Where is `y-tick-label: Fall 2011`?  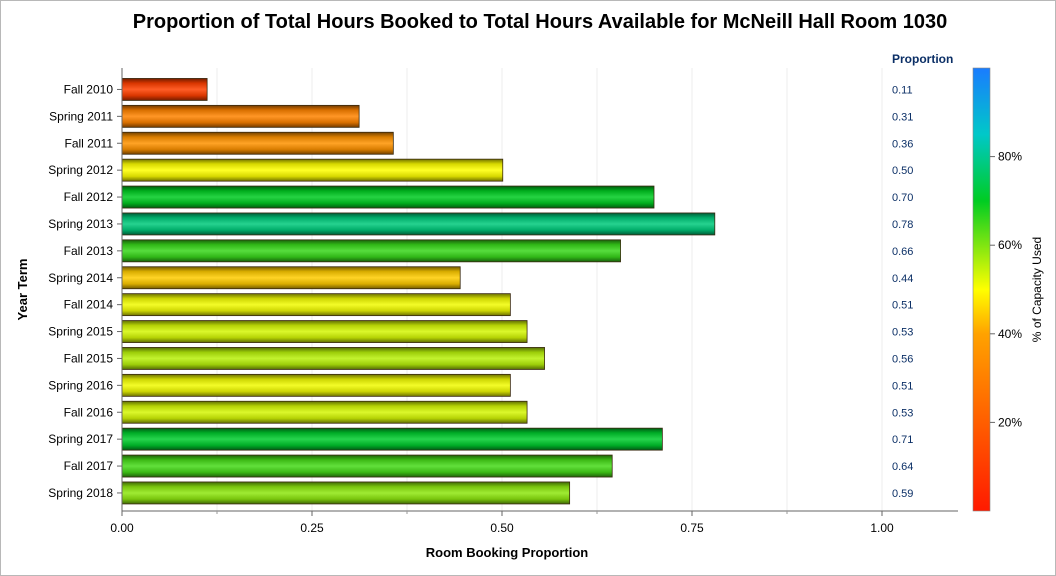
y-tick-label: Fall 2011 is located at coordinates (89, 143).